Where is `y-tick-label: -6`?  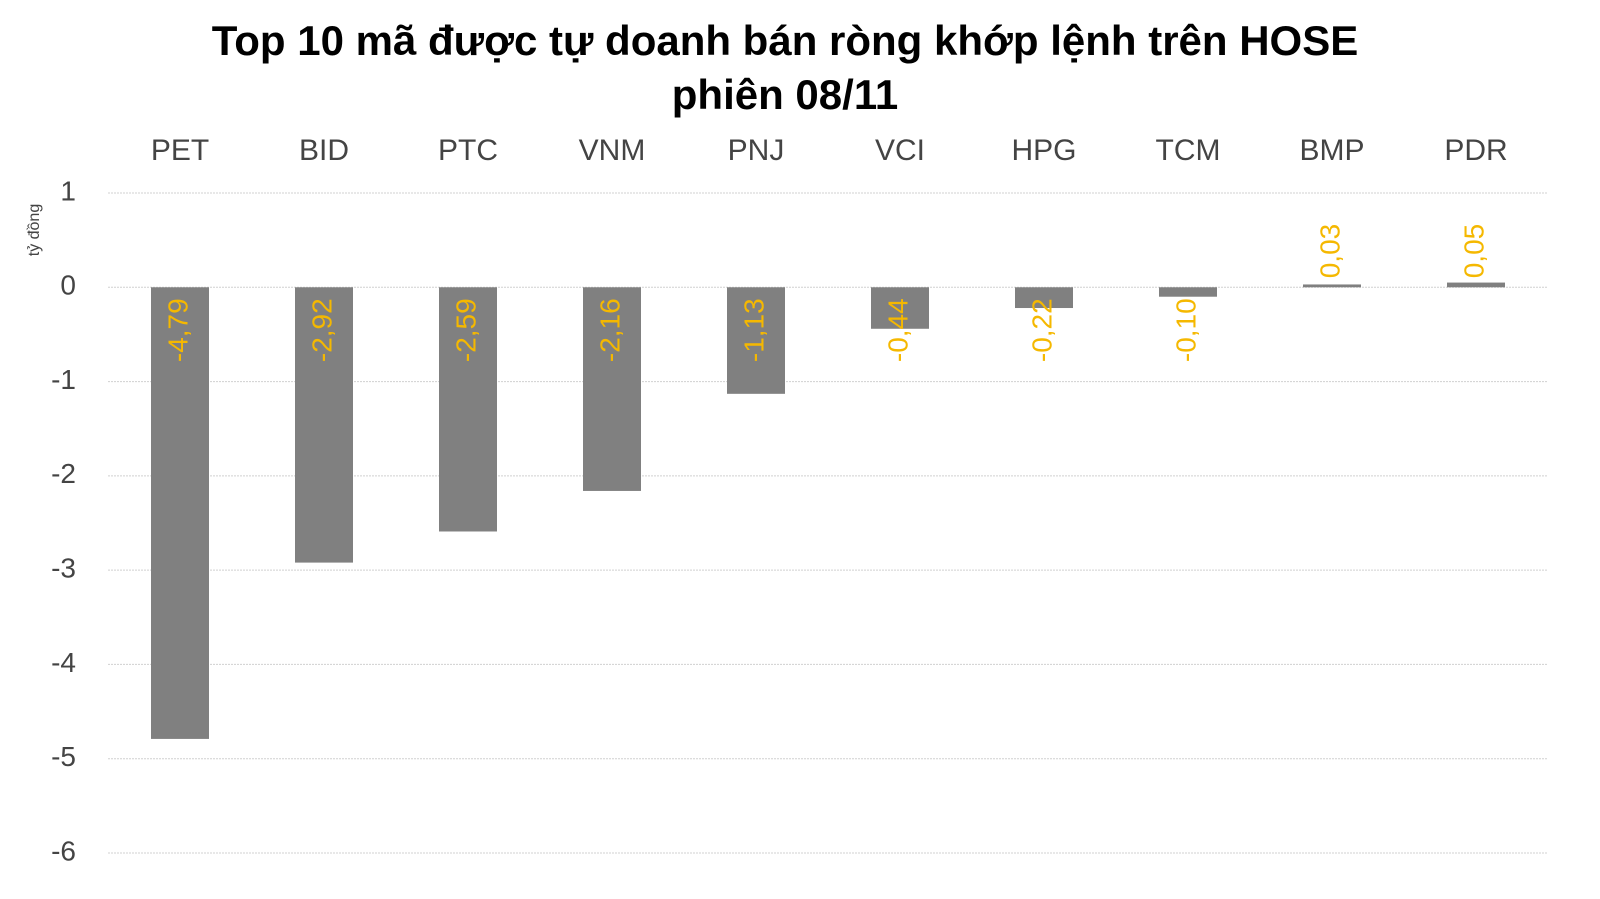 y-tick-label: -6 is located at coordinates (63, 850).